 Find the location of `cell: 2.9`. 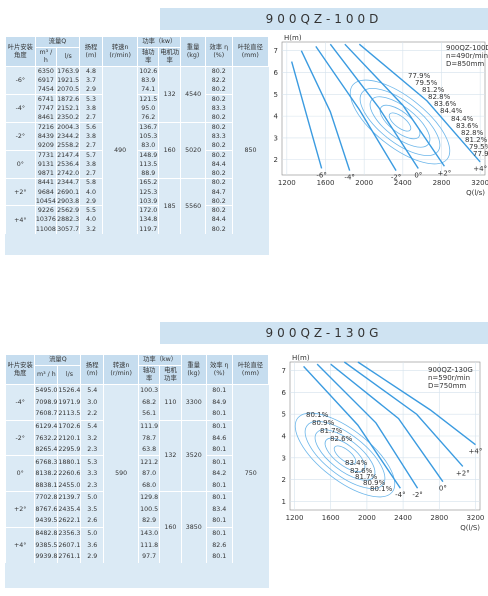

cell: 2.9 is located at coordinates (92, 556).